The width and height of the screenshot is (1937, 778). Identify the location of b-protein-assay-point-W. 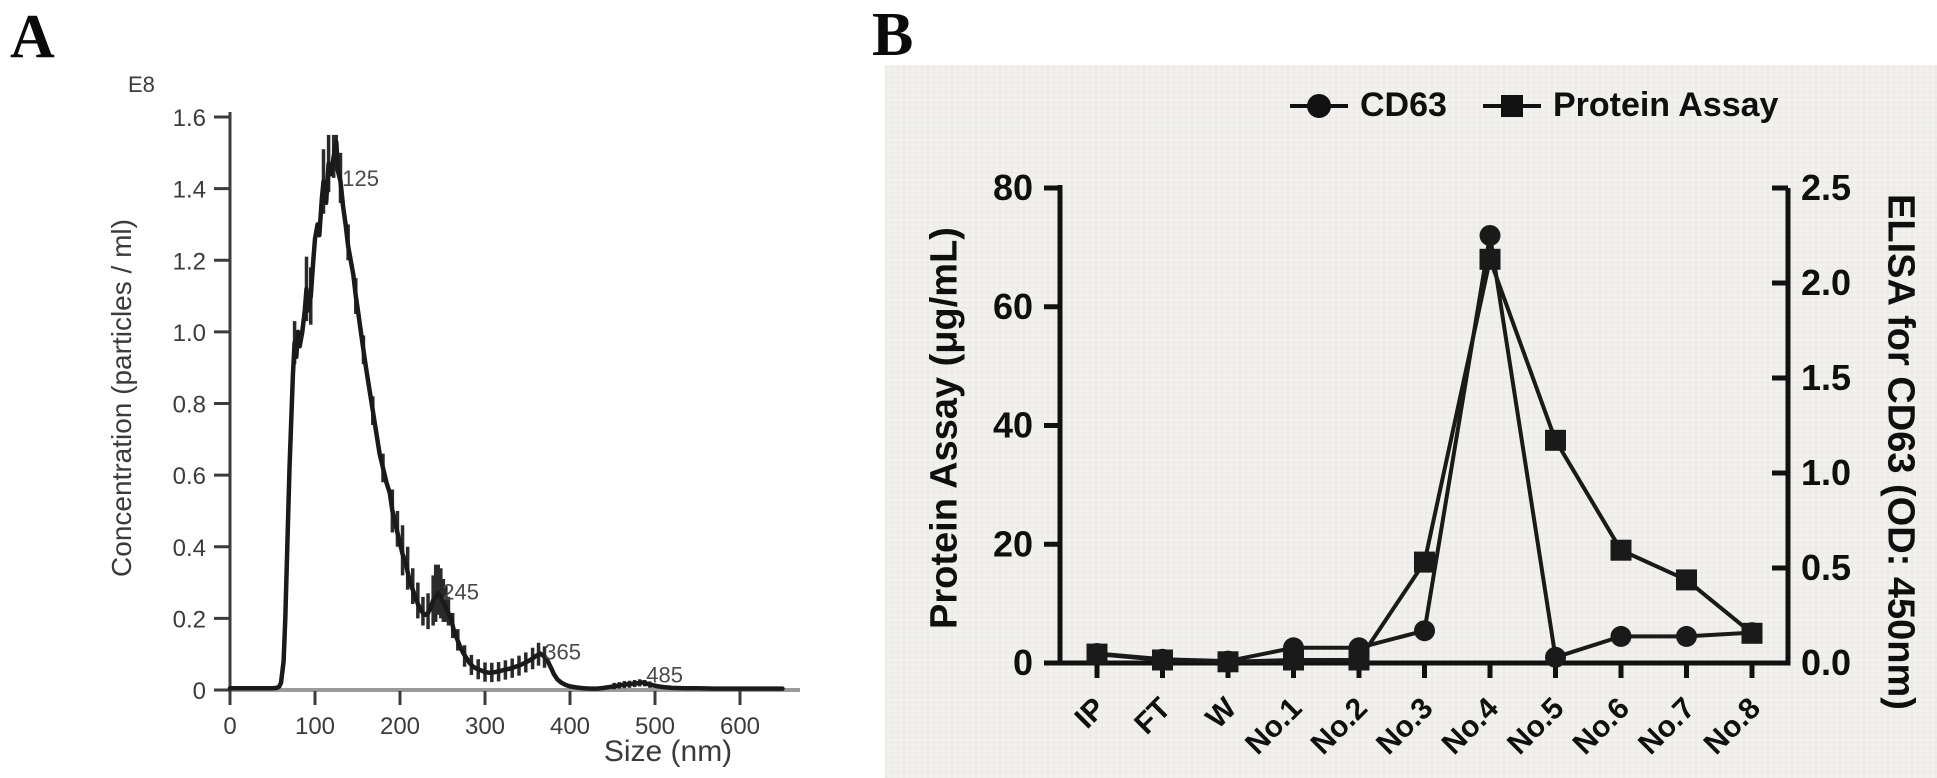
(1228, 662).